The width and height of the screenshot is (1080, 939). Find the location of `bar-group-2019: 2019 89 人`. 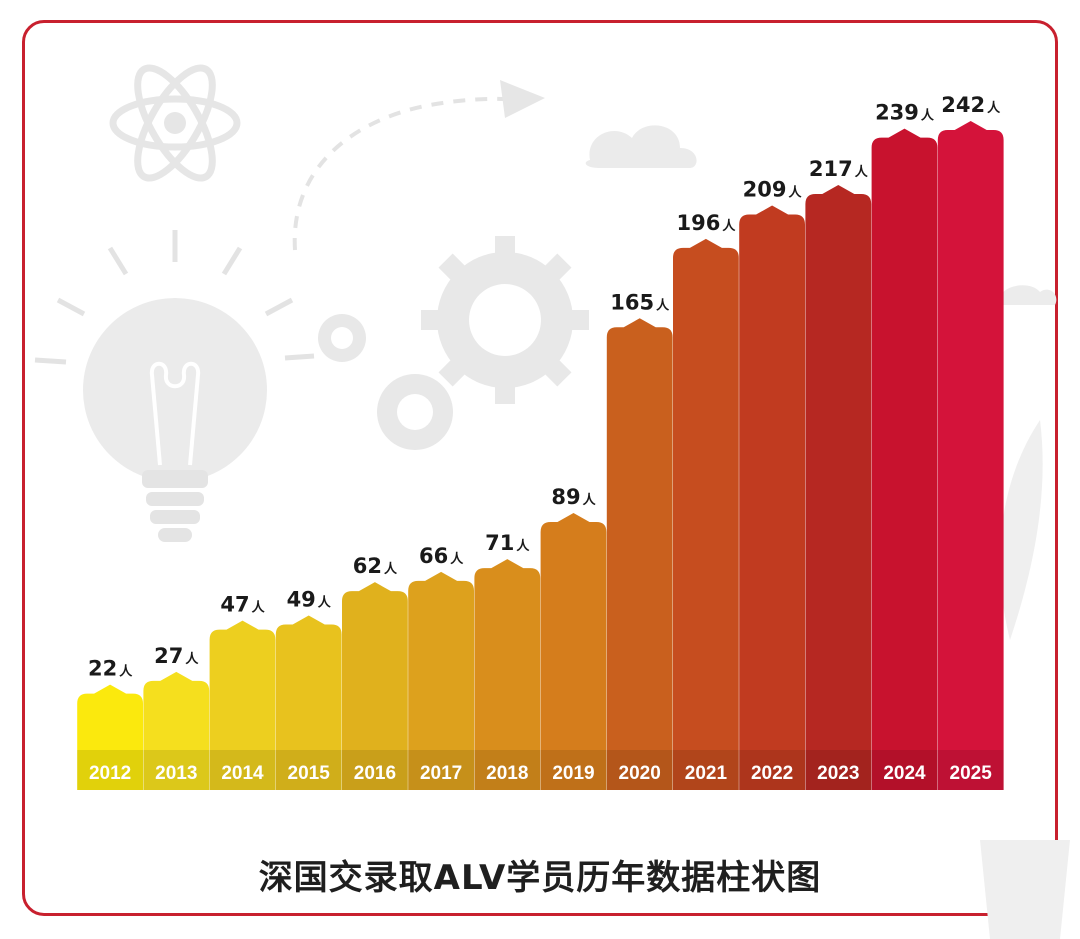

bar-group-2019: 2019 89 人 is located at coordinates (573, 637).